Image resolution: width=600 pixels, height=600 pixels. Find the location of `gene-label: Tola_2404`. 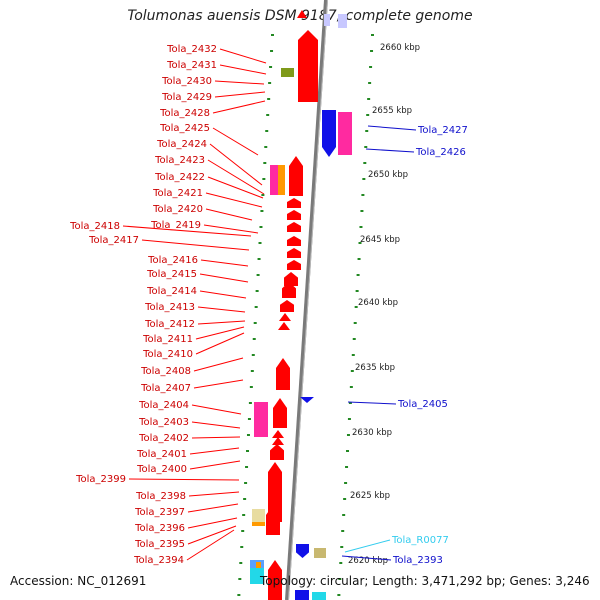

gene-label: Tola_2404 is located at coordinates (163, 405).